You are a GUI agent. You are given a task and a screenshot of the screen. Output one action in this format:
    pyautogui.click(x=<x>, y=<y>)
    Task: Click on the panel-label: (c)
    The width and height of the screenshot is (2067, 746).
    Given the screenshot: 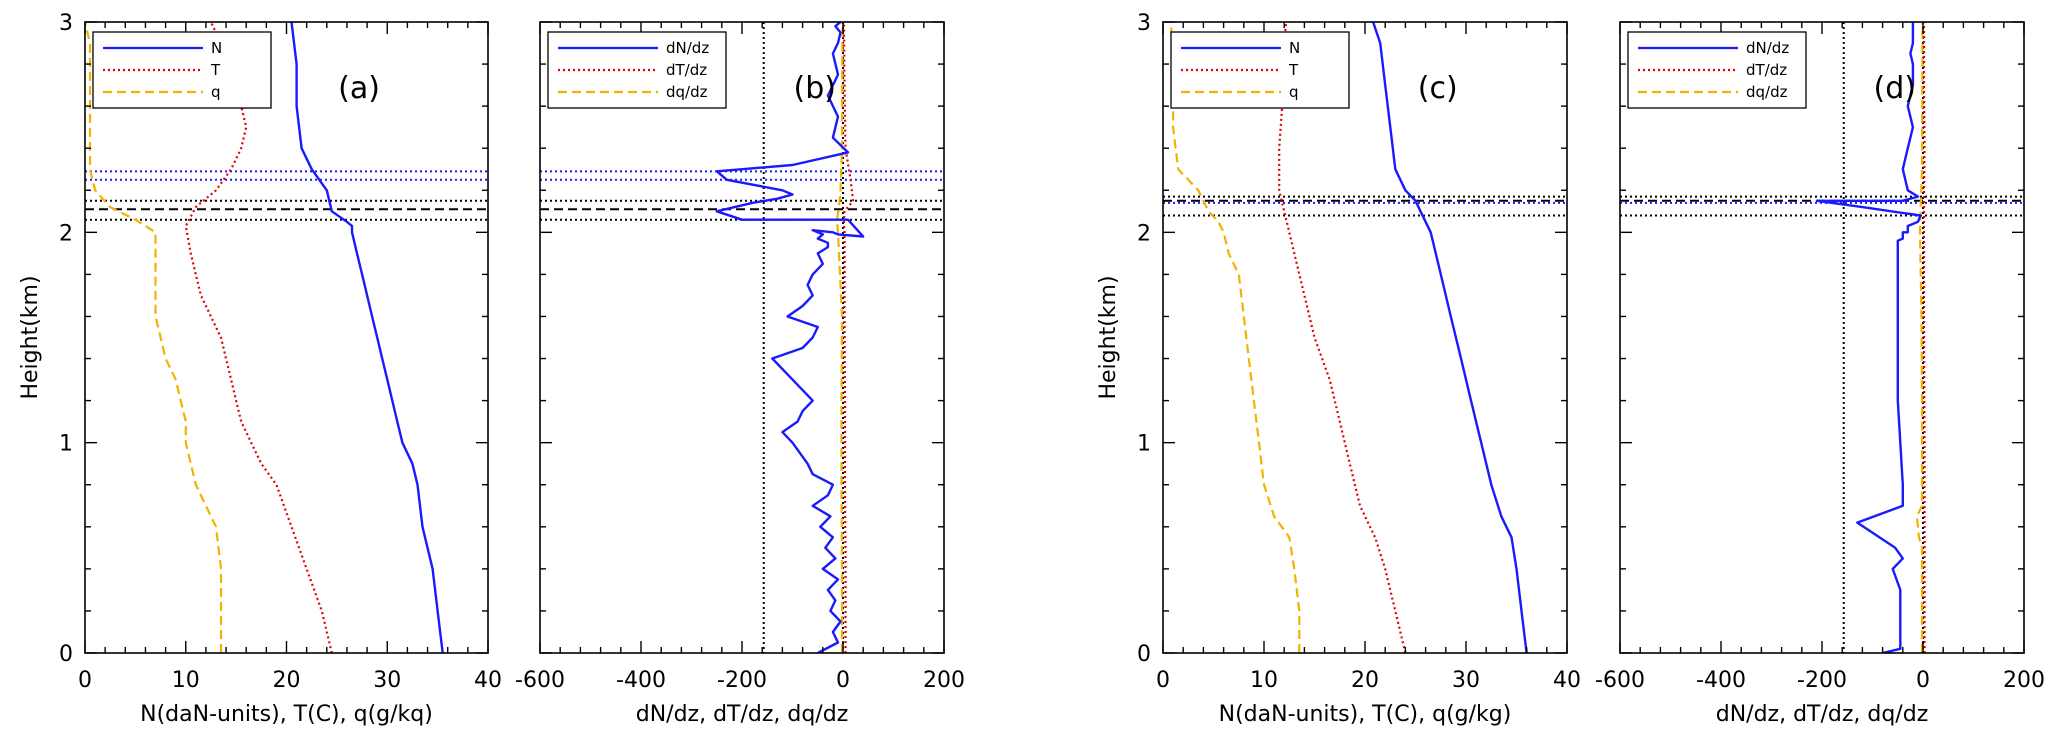 What is the action you would take?
    pyautogui.click(x=1438, y=88)
    